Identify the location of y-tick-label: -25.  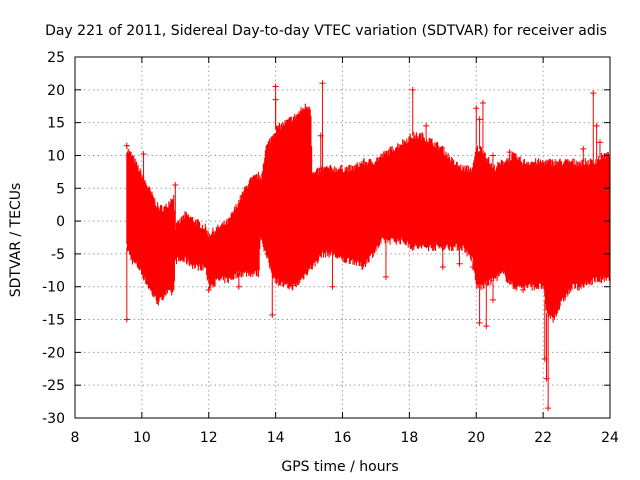
(53, 386).